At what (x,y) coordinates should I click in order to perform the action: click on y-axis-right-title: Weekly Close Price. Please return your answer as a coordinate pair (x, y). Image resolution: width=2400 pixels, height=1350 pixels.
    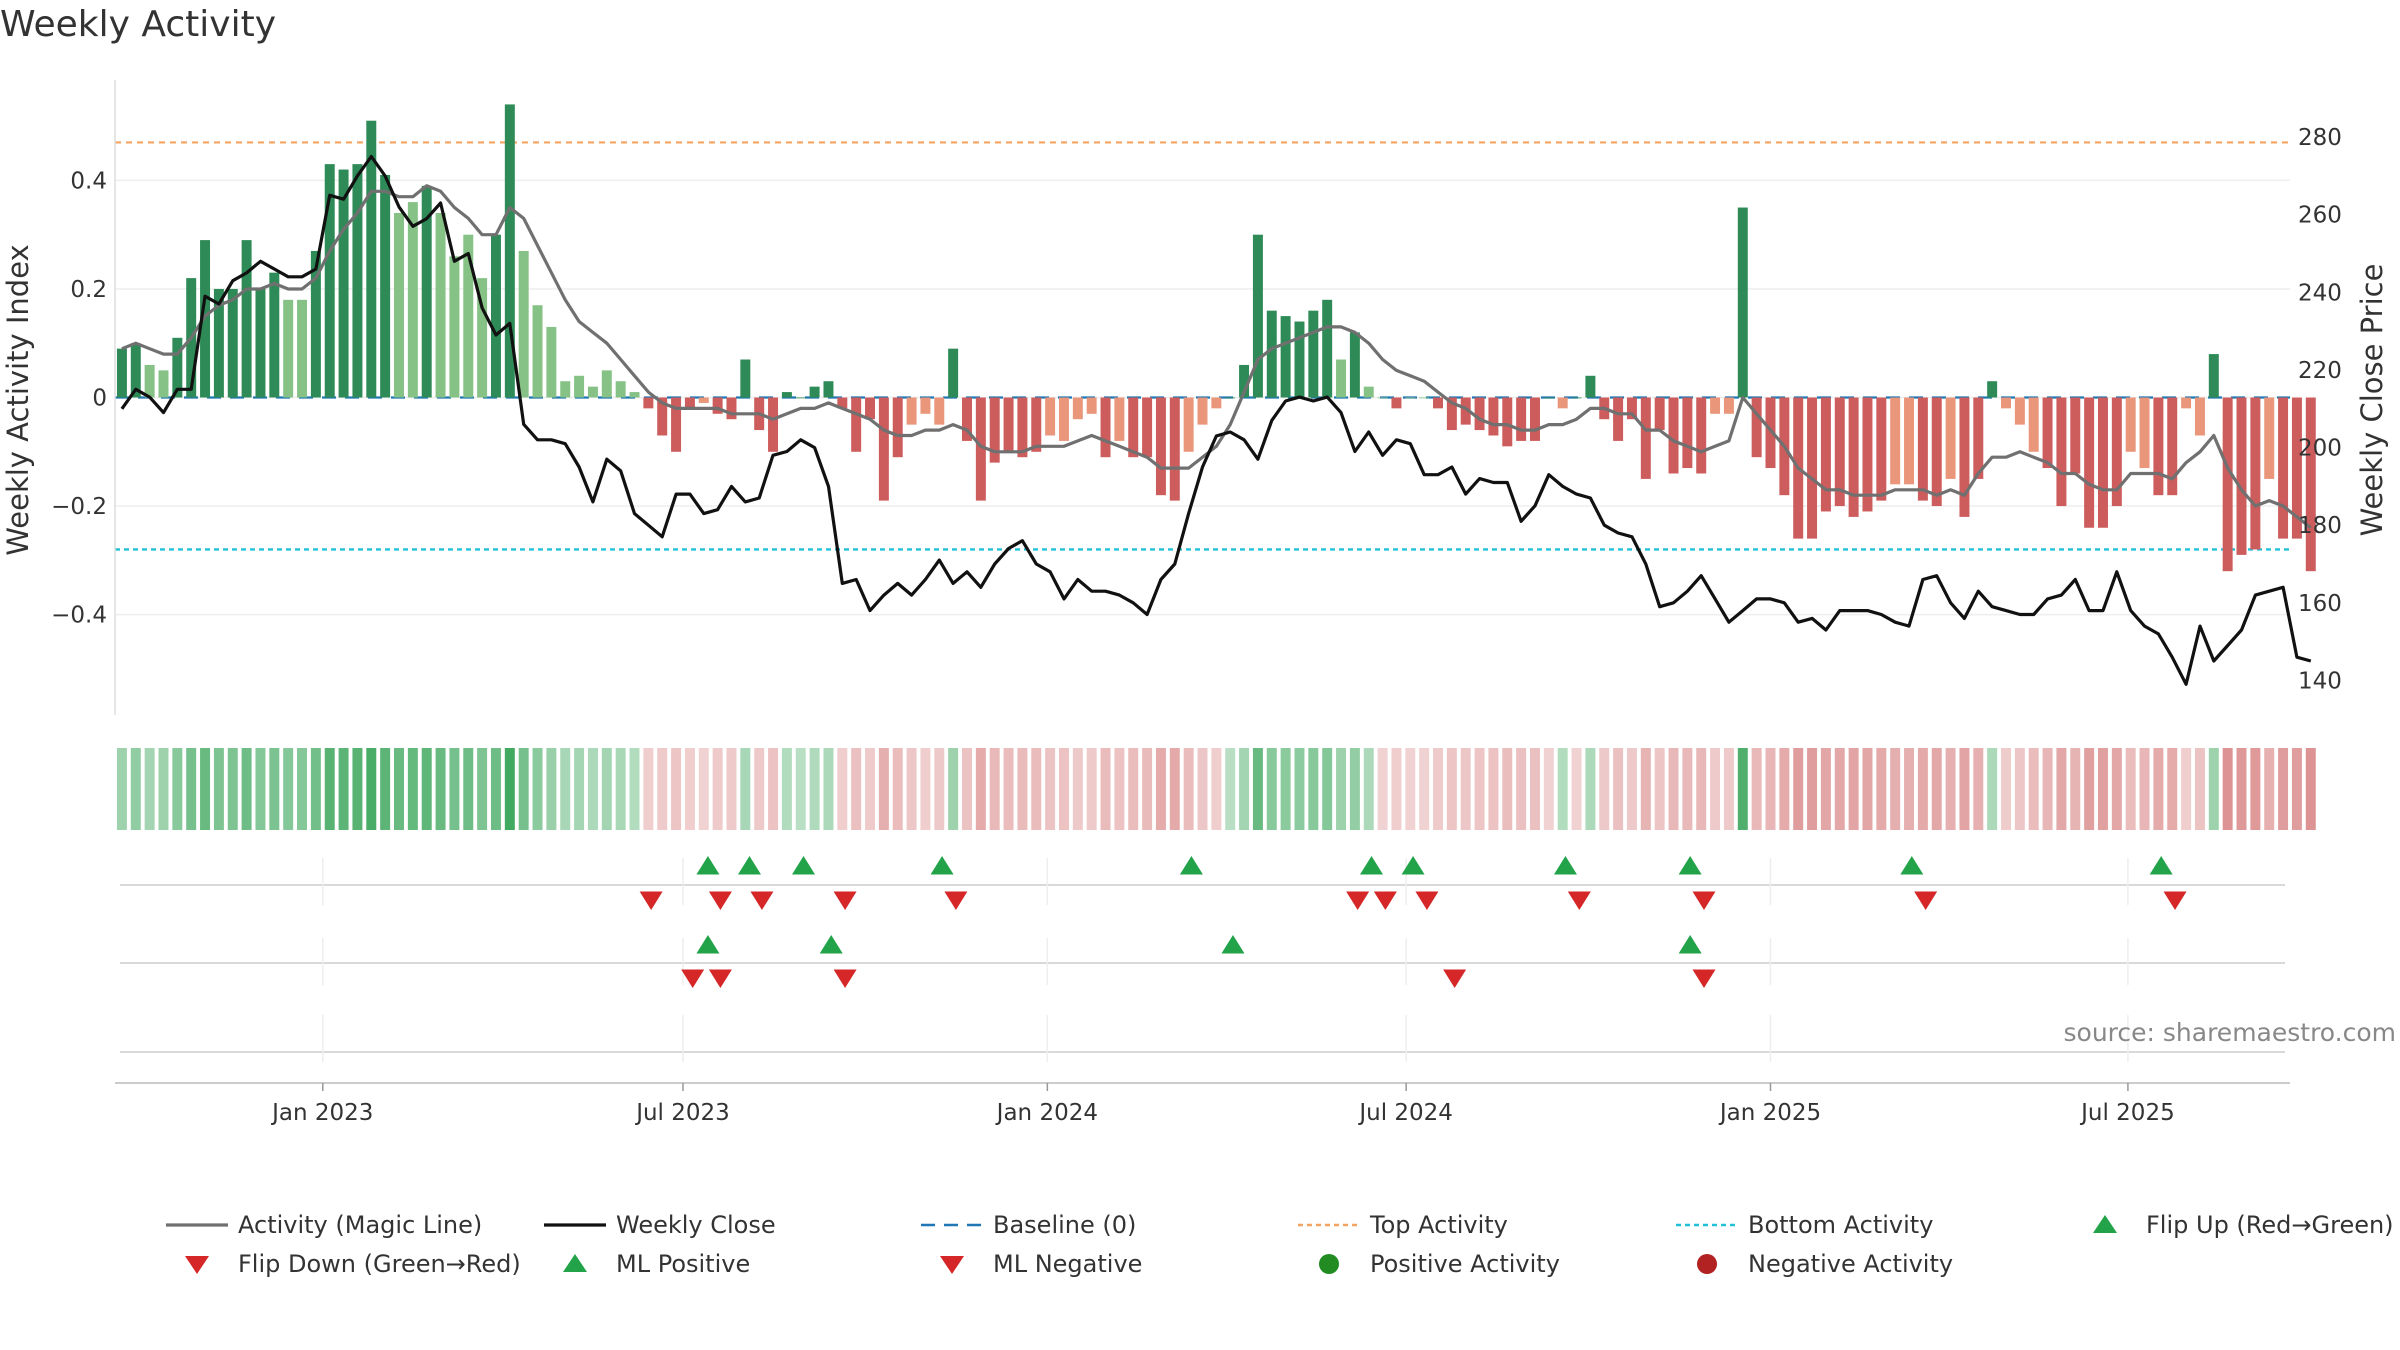
    Looking at the image, I should click on (2372, 400).